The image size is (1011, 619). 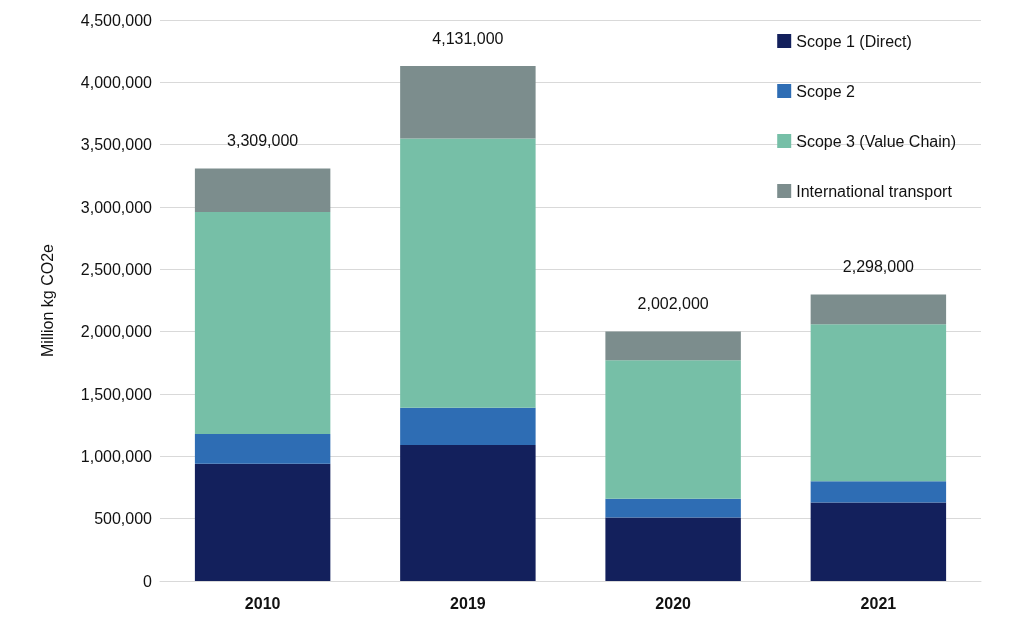 I want to click on y-tick-label: 3,000,000, so click(x=116, y=207).